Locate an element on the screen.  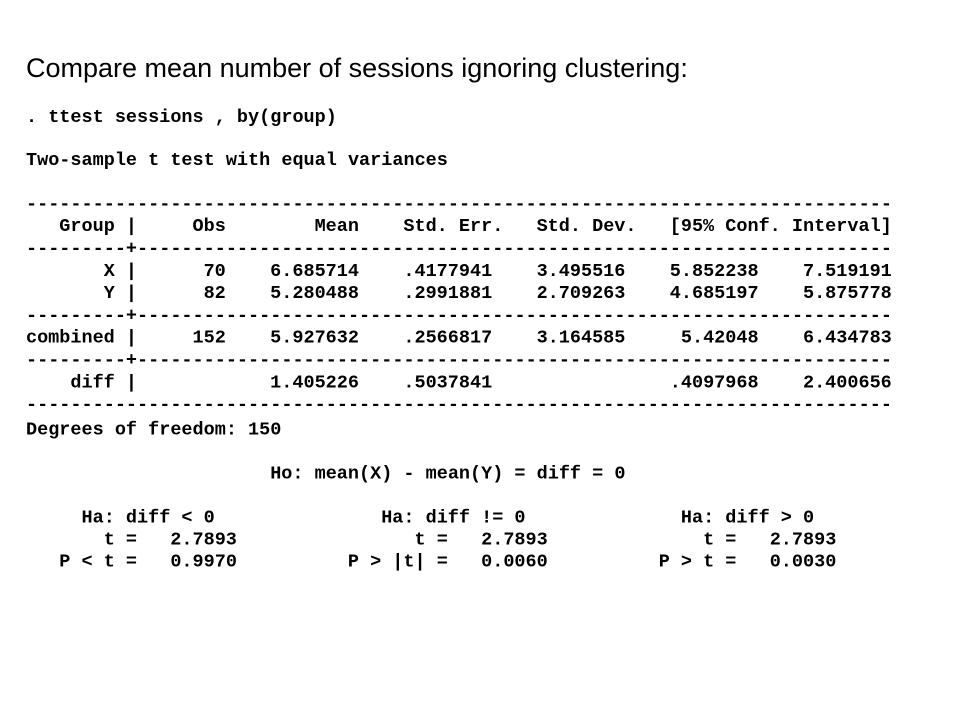
cell: 2.400656 is located at coordinates (847, 382).